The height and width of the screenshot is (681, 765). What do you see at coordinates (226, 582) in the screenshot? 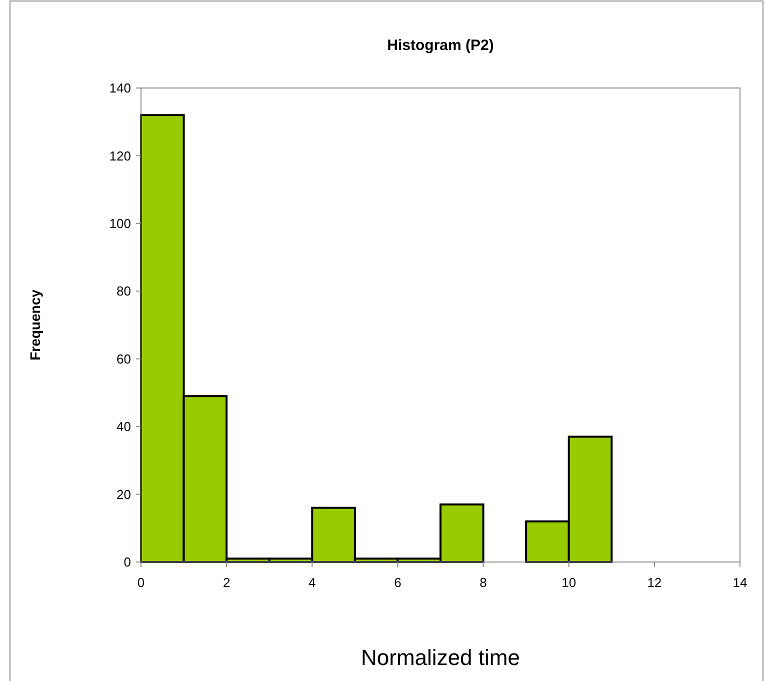
I see `x-tick-label: 2` at bounding box center [226, 582].